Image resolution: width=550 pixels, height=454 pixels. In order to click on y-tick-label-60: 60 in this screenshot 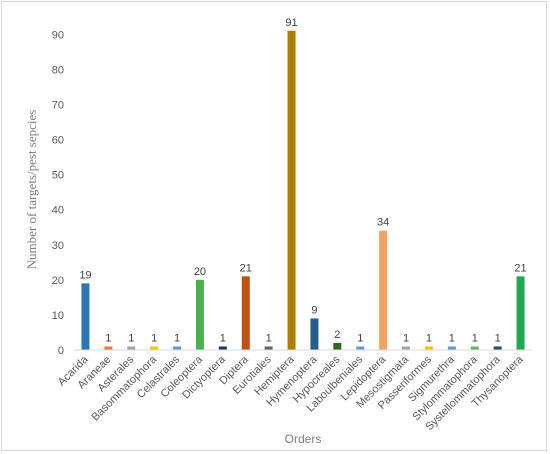, I will do `click(58, 141)`.